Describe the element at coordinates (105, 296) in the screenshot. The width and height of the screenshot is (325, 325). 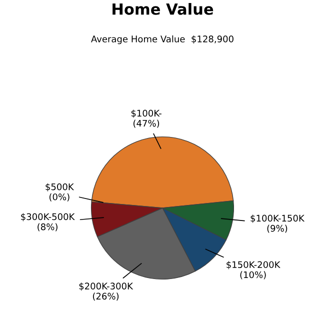
I see `data-label: (26%)` at that location.